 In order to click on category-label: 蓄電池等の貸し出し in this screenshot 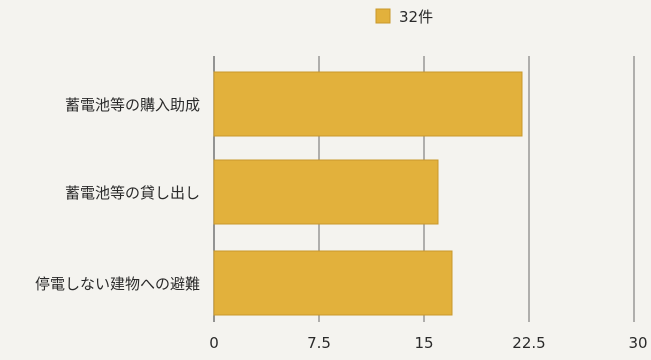, I will do `click(132, 193)`.